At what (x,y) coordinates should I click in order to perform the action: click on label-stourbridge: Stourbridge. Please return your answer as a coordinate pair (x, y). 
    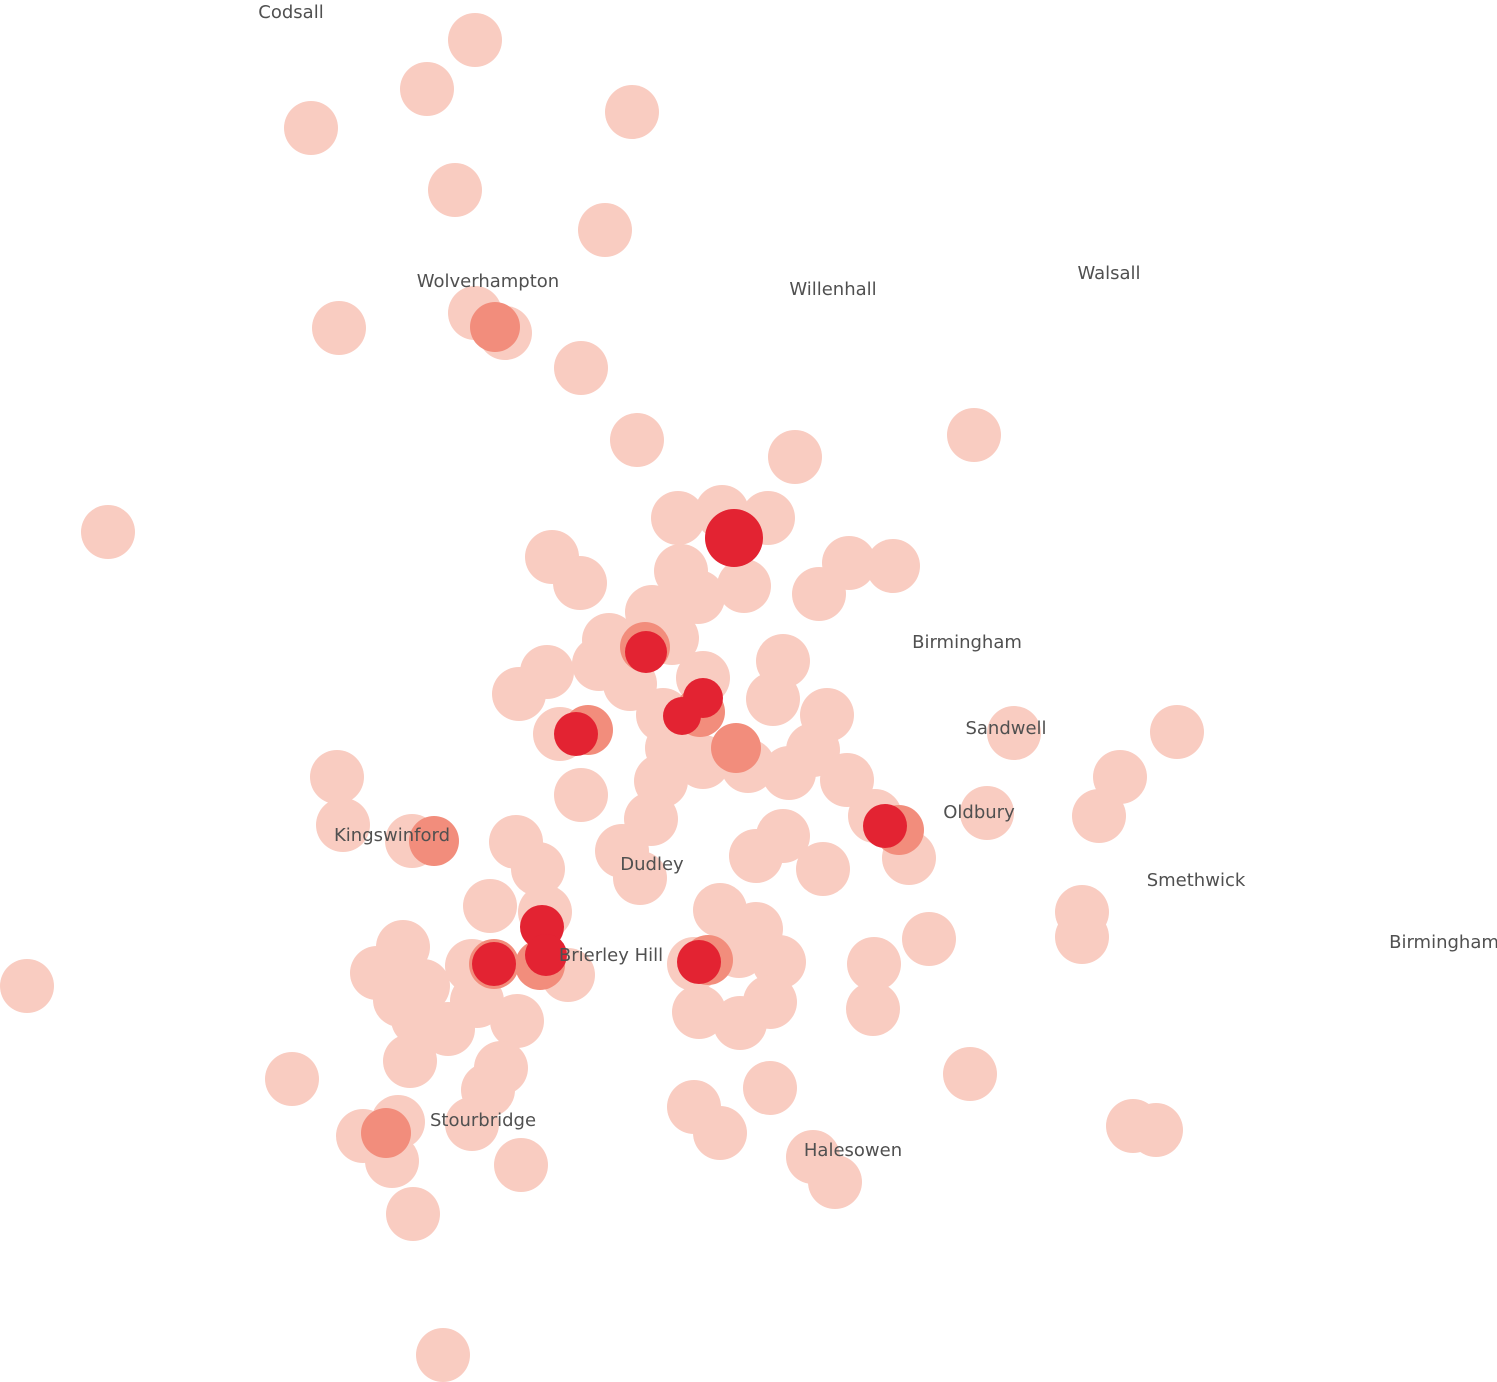
    Looking at the image, I should click on (483, 1120).